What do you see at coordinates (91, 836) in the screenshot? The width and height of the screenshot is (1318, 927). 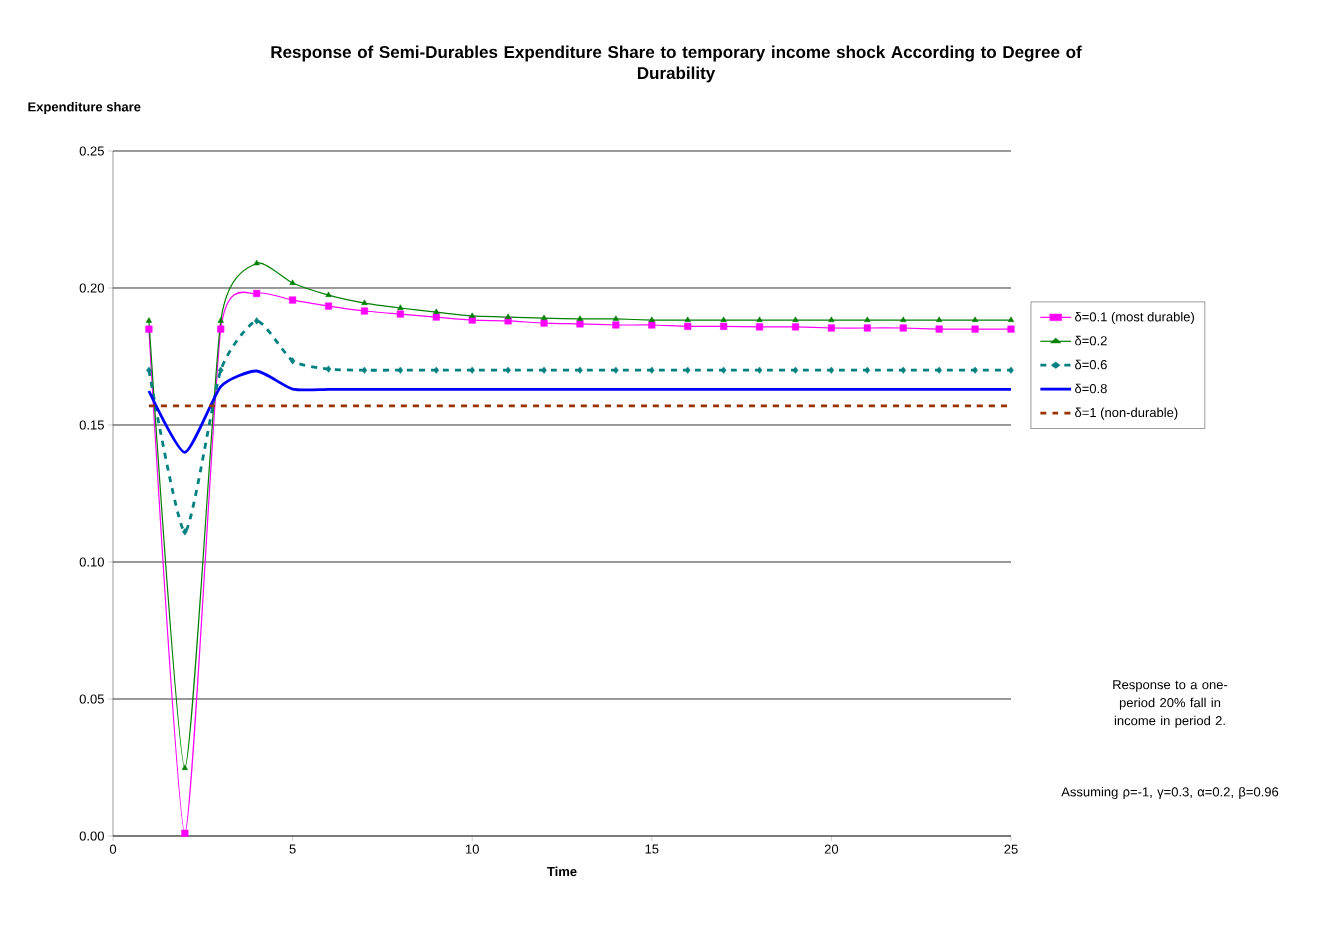 I see `y-tick-label: 0.00` at bounding box center [91, 836].